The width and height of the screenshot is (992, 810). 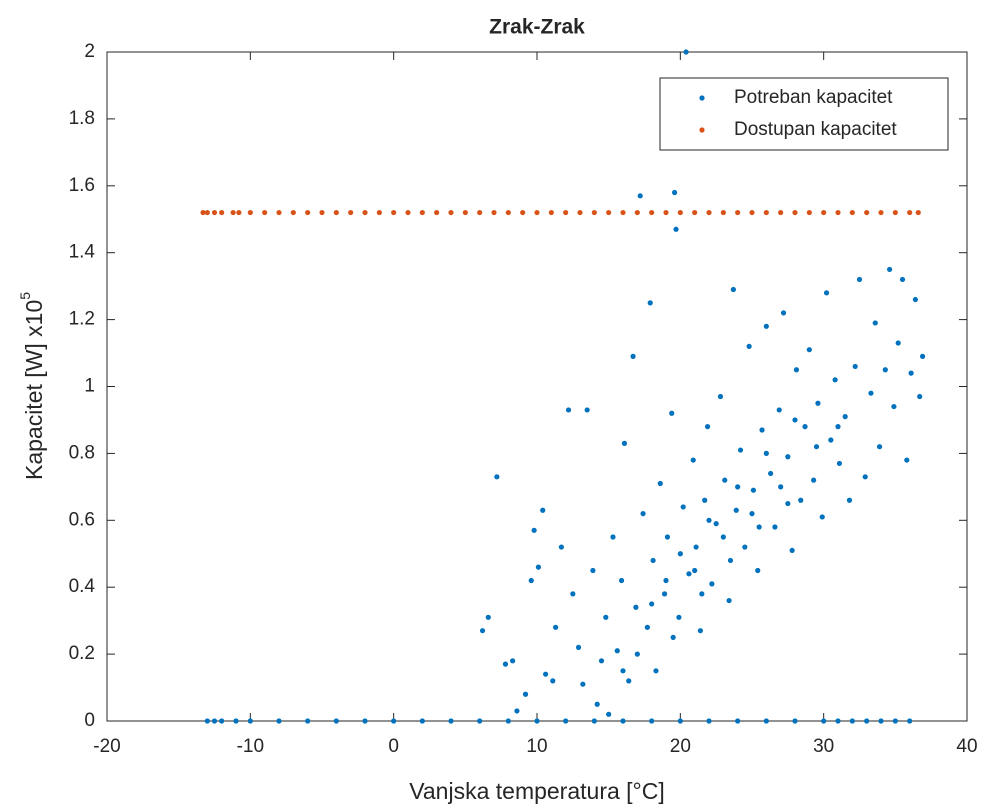 What do you see at coordinates (82, 452) in the screenshot?
I see `y-tick-label: 0.8` at bounding box center [82, 452].